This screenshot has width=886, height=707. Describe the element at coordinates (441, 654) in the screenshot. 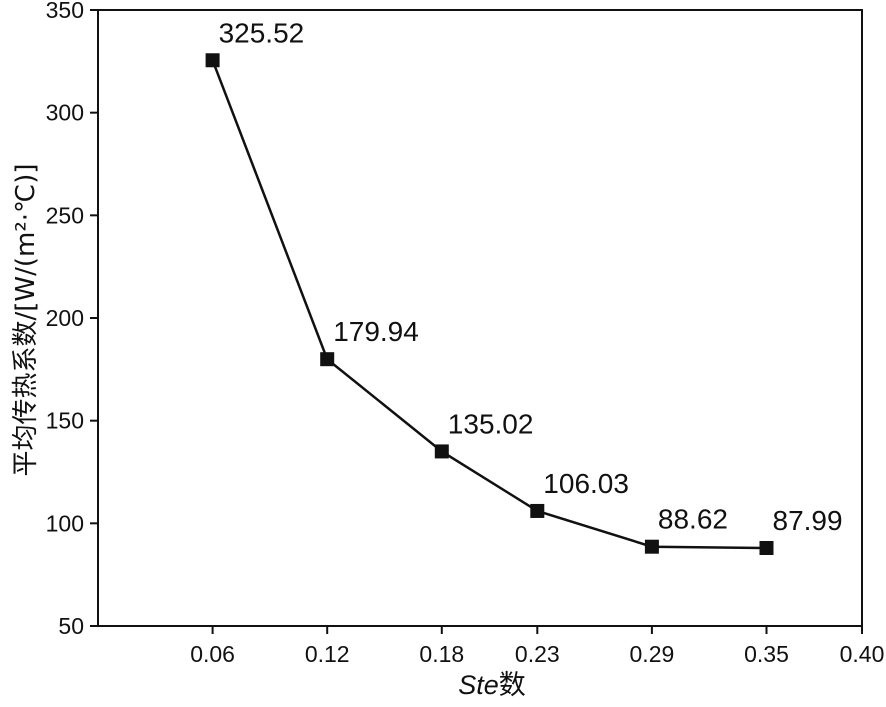

I see `x-tick-label: 0.18` at that location.